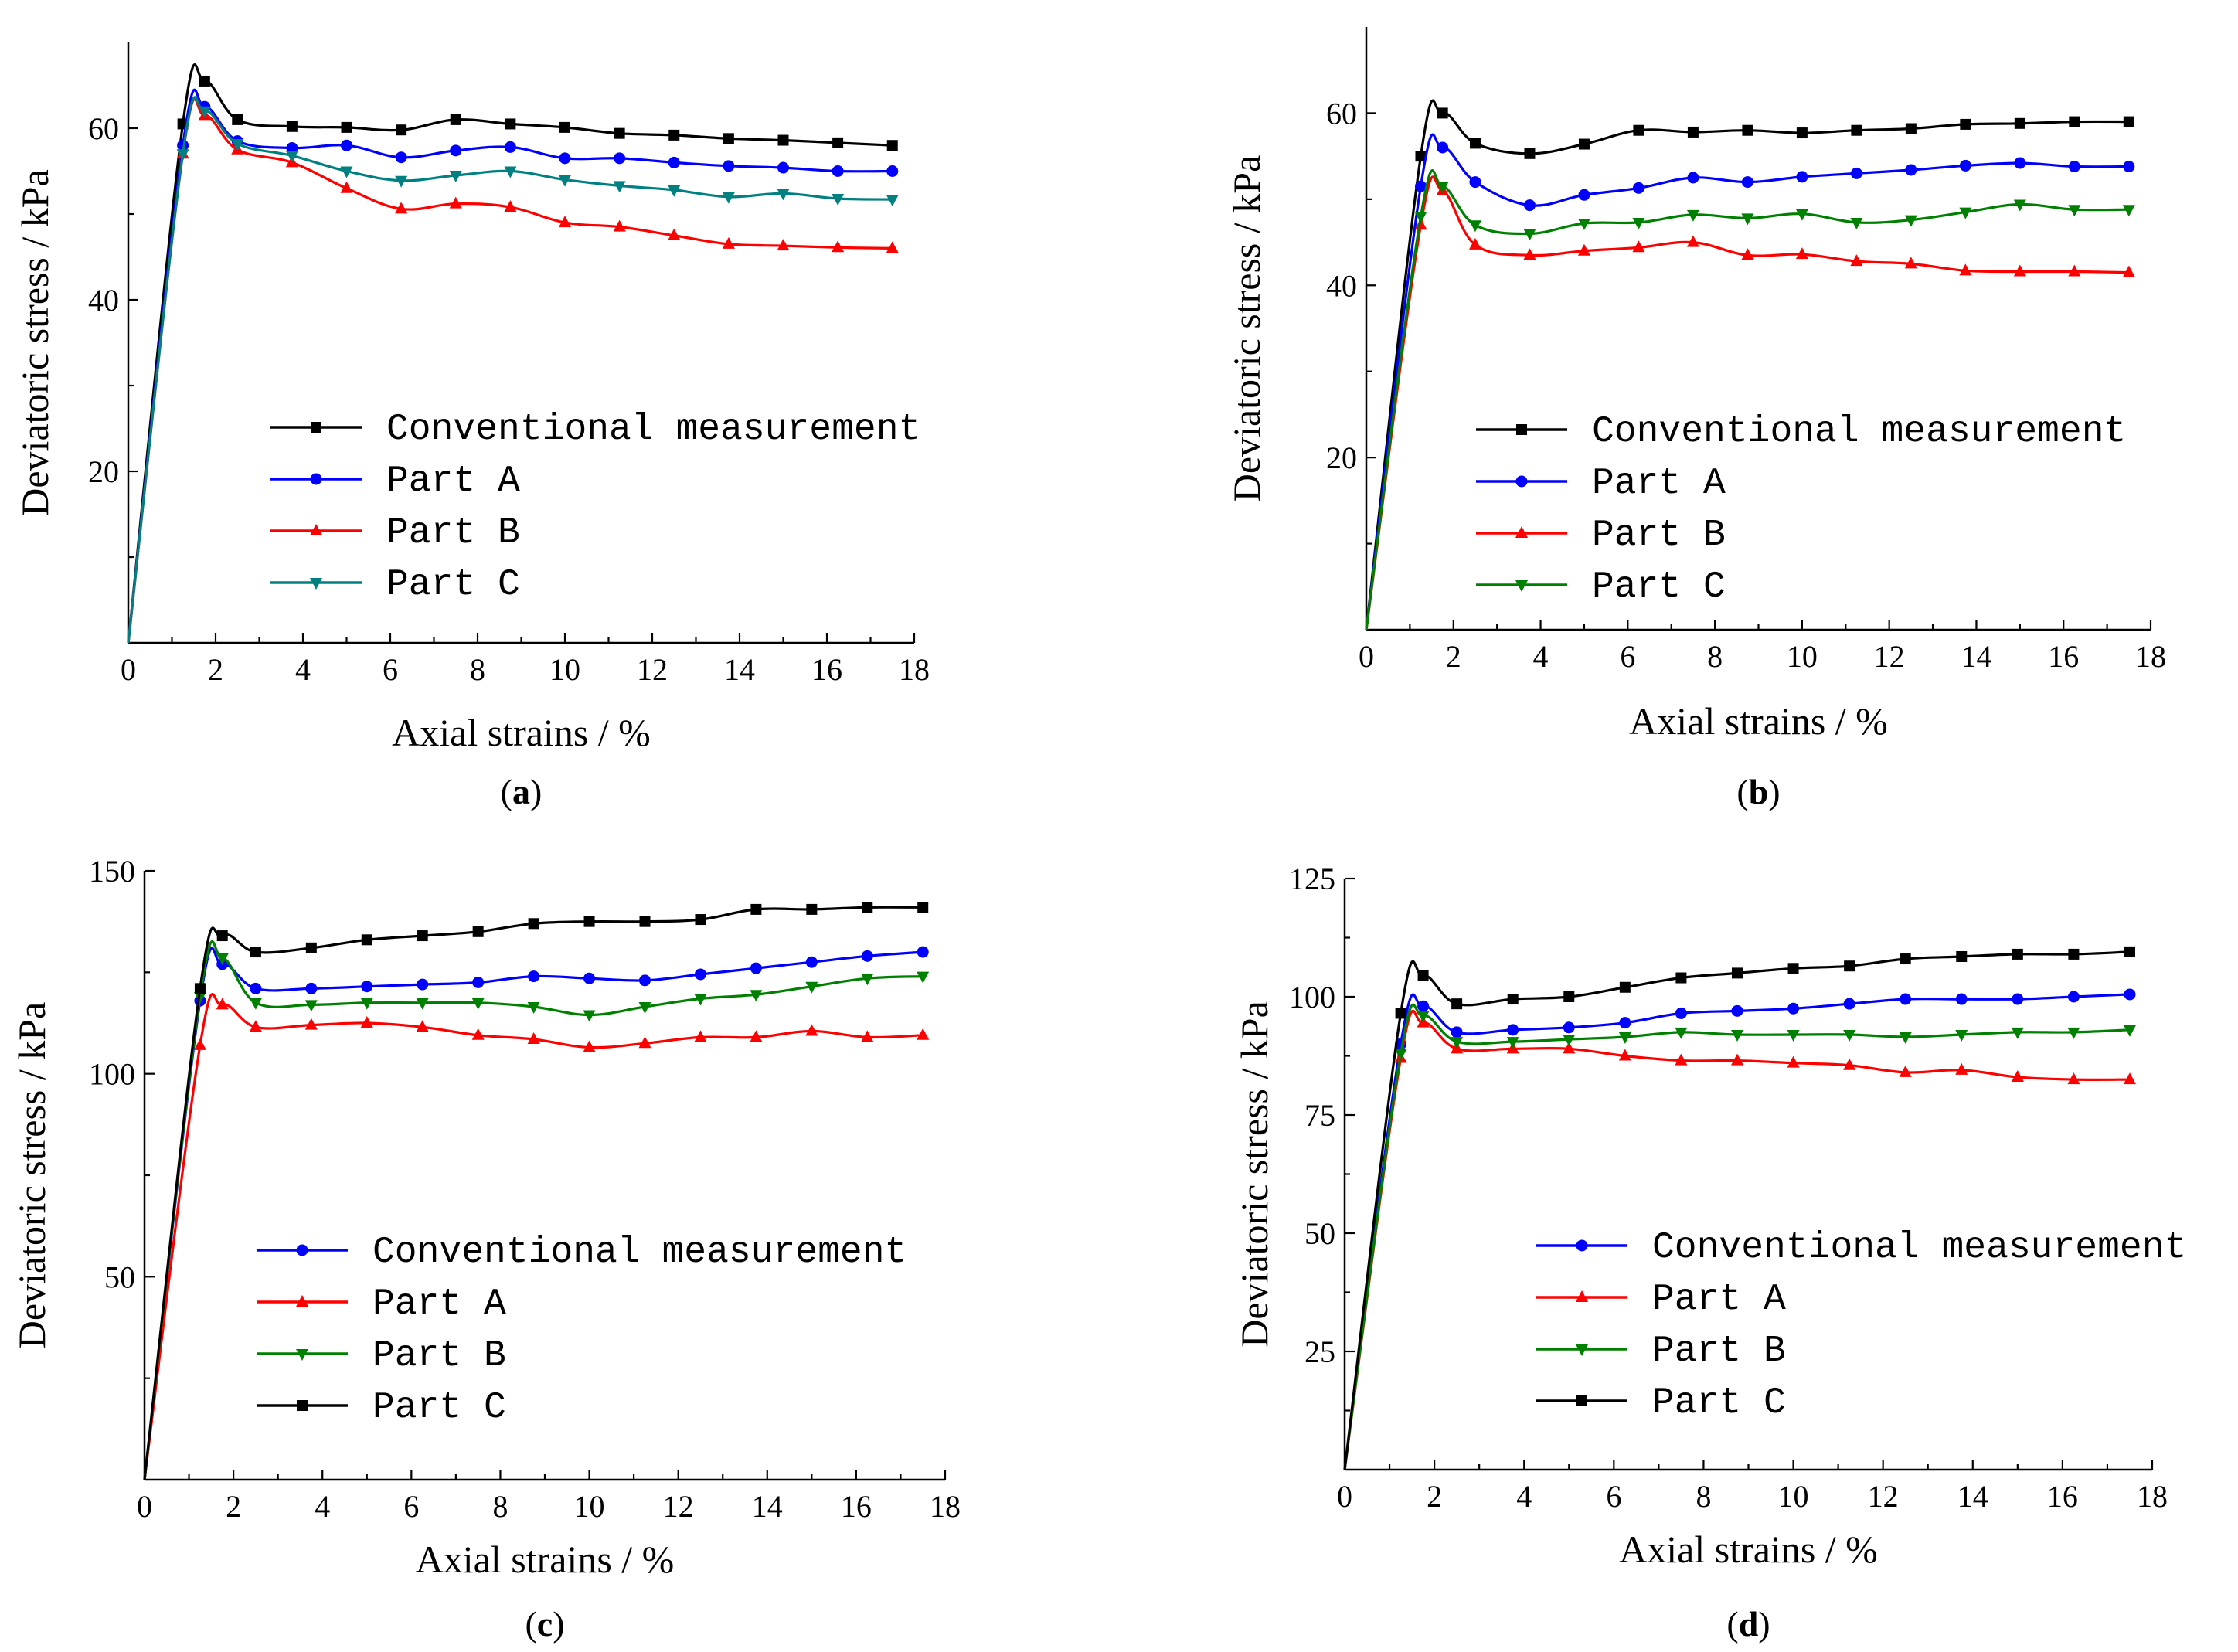  Describe the element at coordinates (1434, 1496) in the screenshot. I see `x-tick-label: 2` at that location.